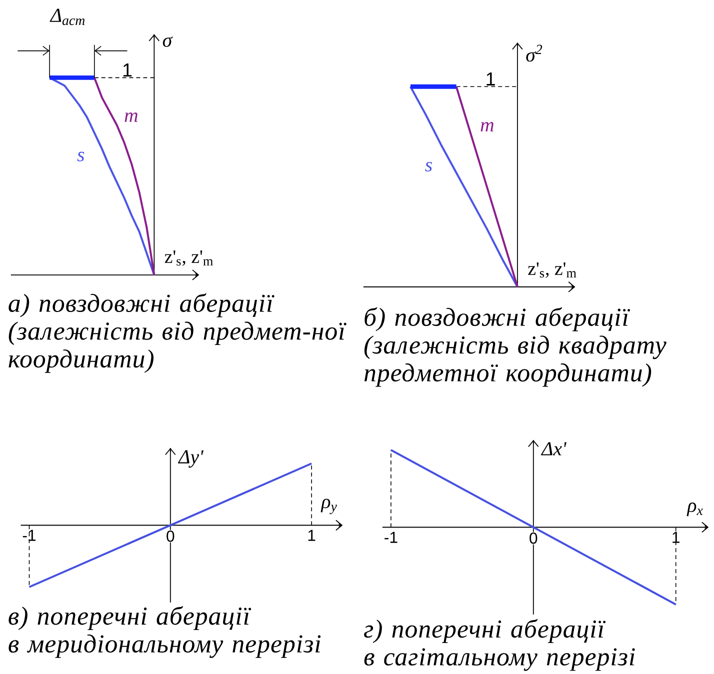 The height and width of the screenshot is (674, 714). Describe the element at coordinates (694, 509) in the screenshot. I see `x-axis-title: ρ$_{x}$` at that location.